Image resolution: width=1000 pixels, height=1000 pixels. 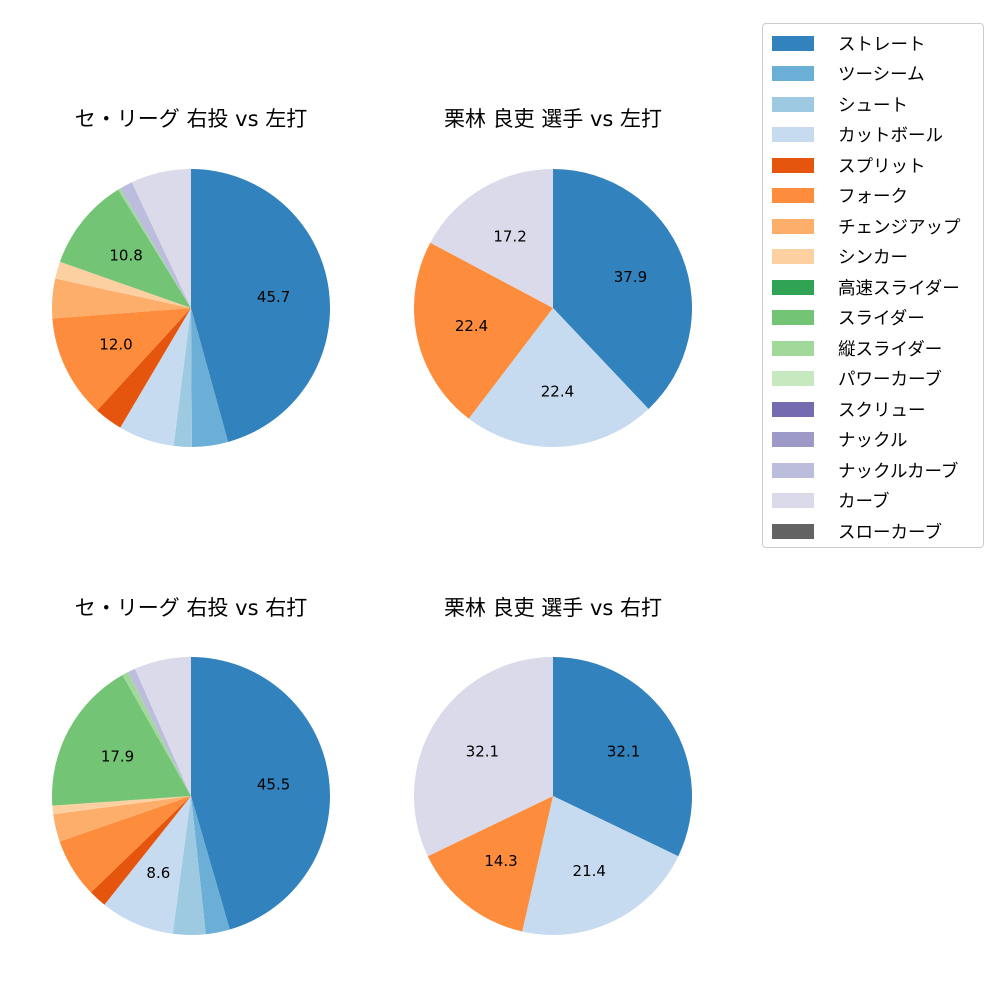 I want to click on legend-label: カーブ, so click(x=864, y=502).